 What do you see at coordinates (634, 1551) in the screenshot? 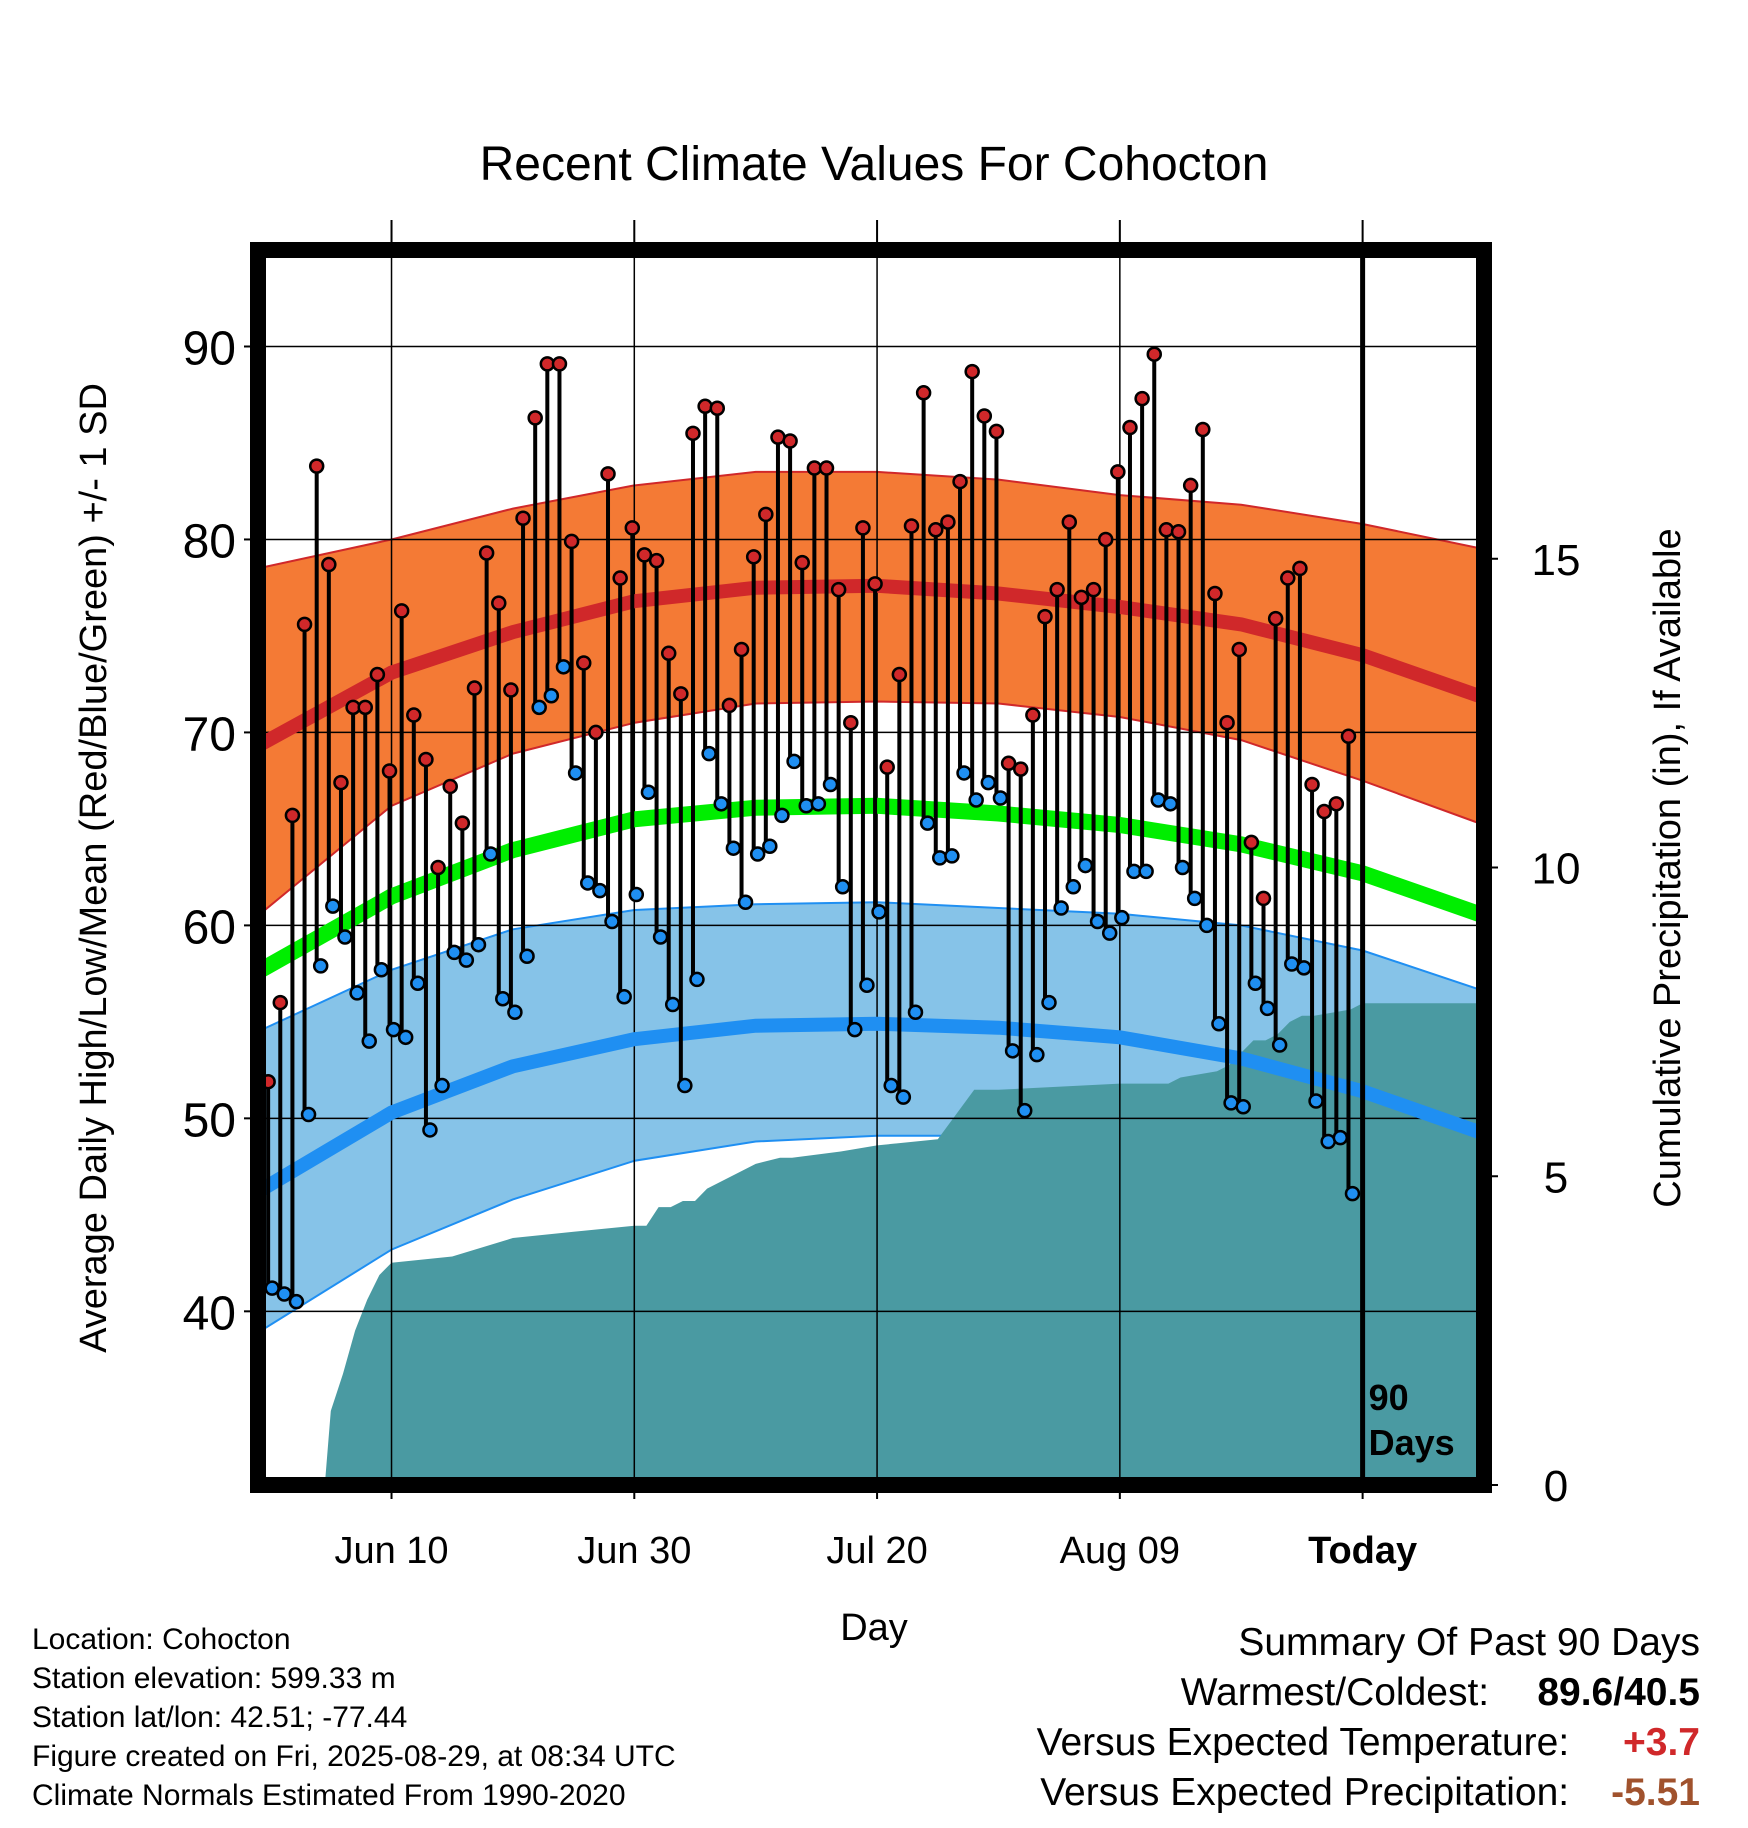
I see `x-tick-label: Jun 30` at bounding box center [634, 1551].